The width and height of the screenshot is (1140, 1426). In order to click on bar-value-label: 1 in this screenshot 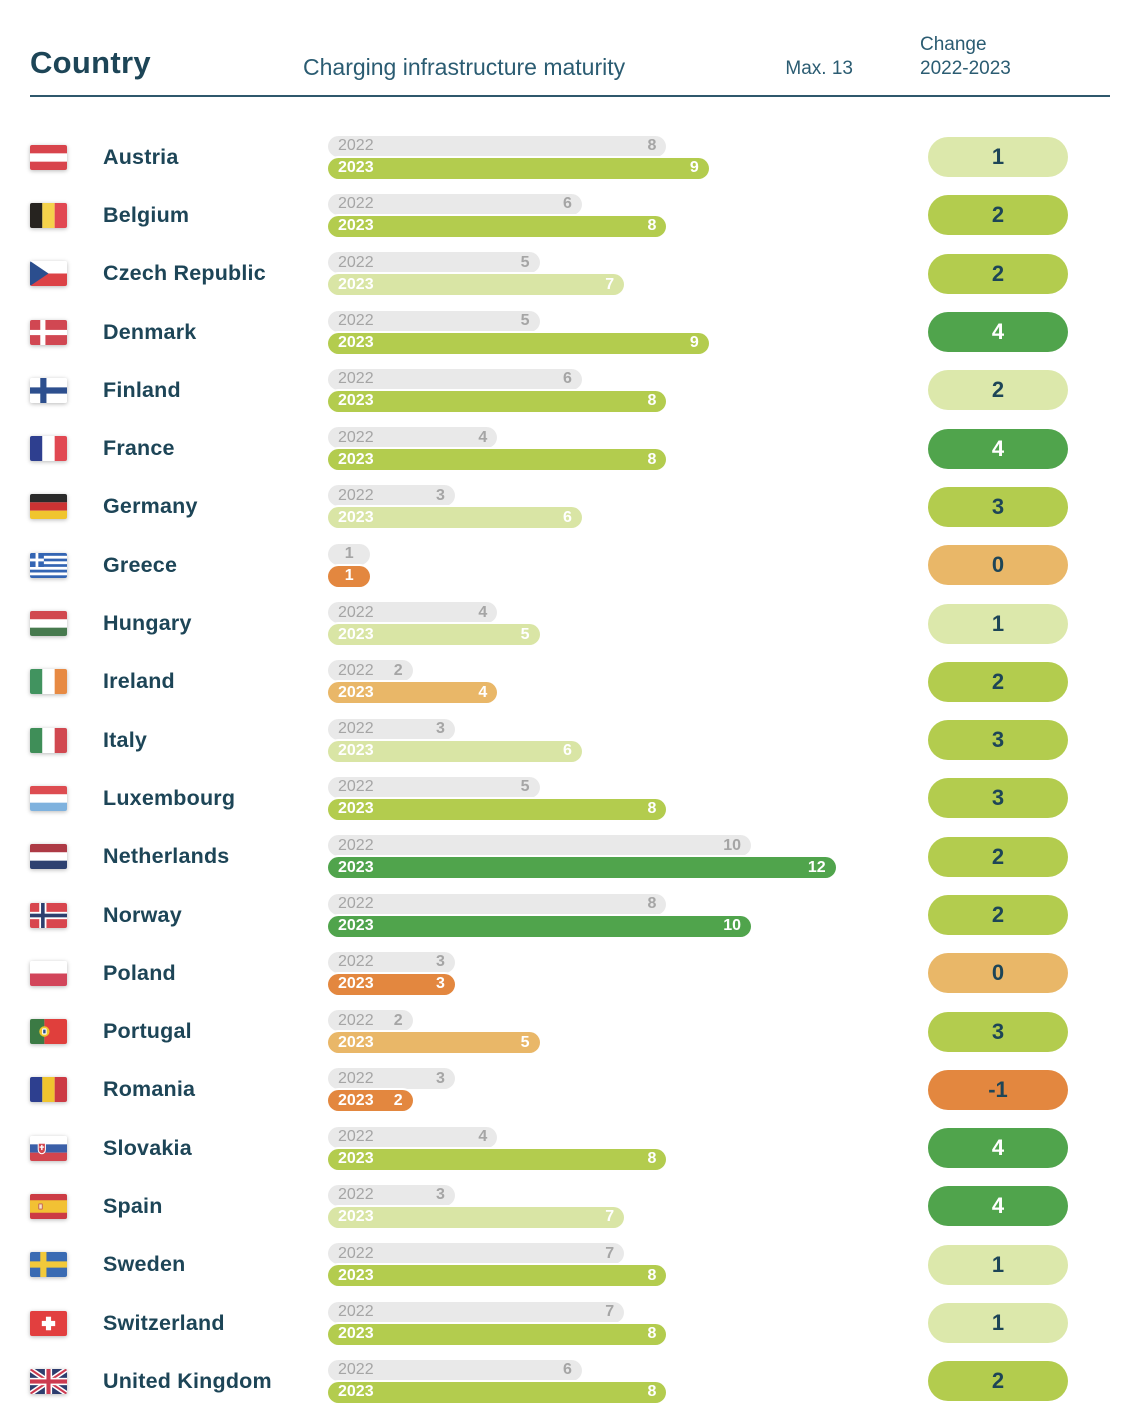, I will do `click(349, 576)`.